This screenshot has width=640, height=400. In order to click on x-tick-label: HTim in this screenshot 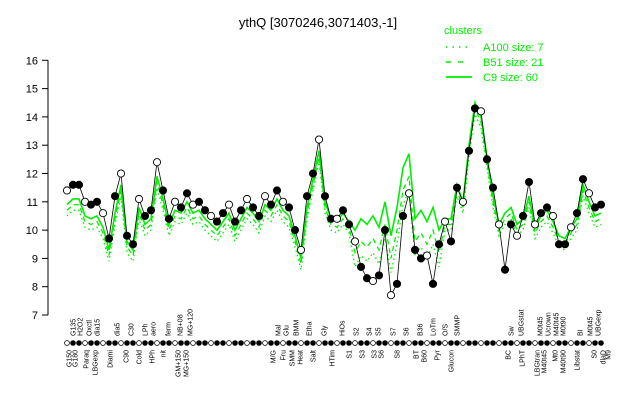, I will do `click(333, 358)`.